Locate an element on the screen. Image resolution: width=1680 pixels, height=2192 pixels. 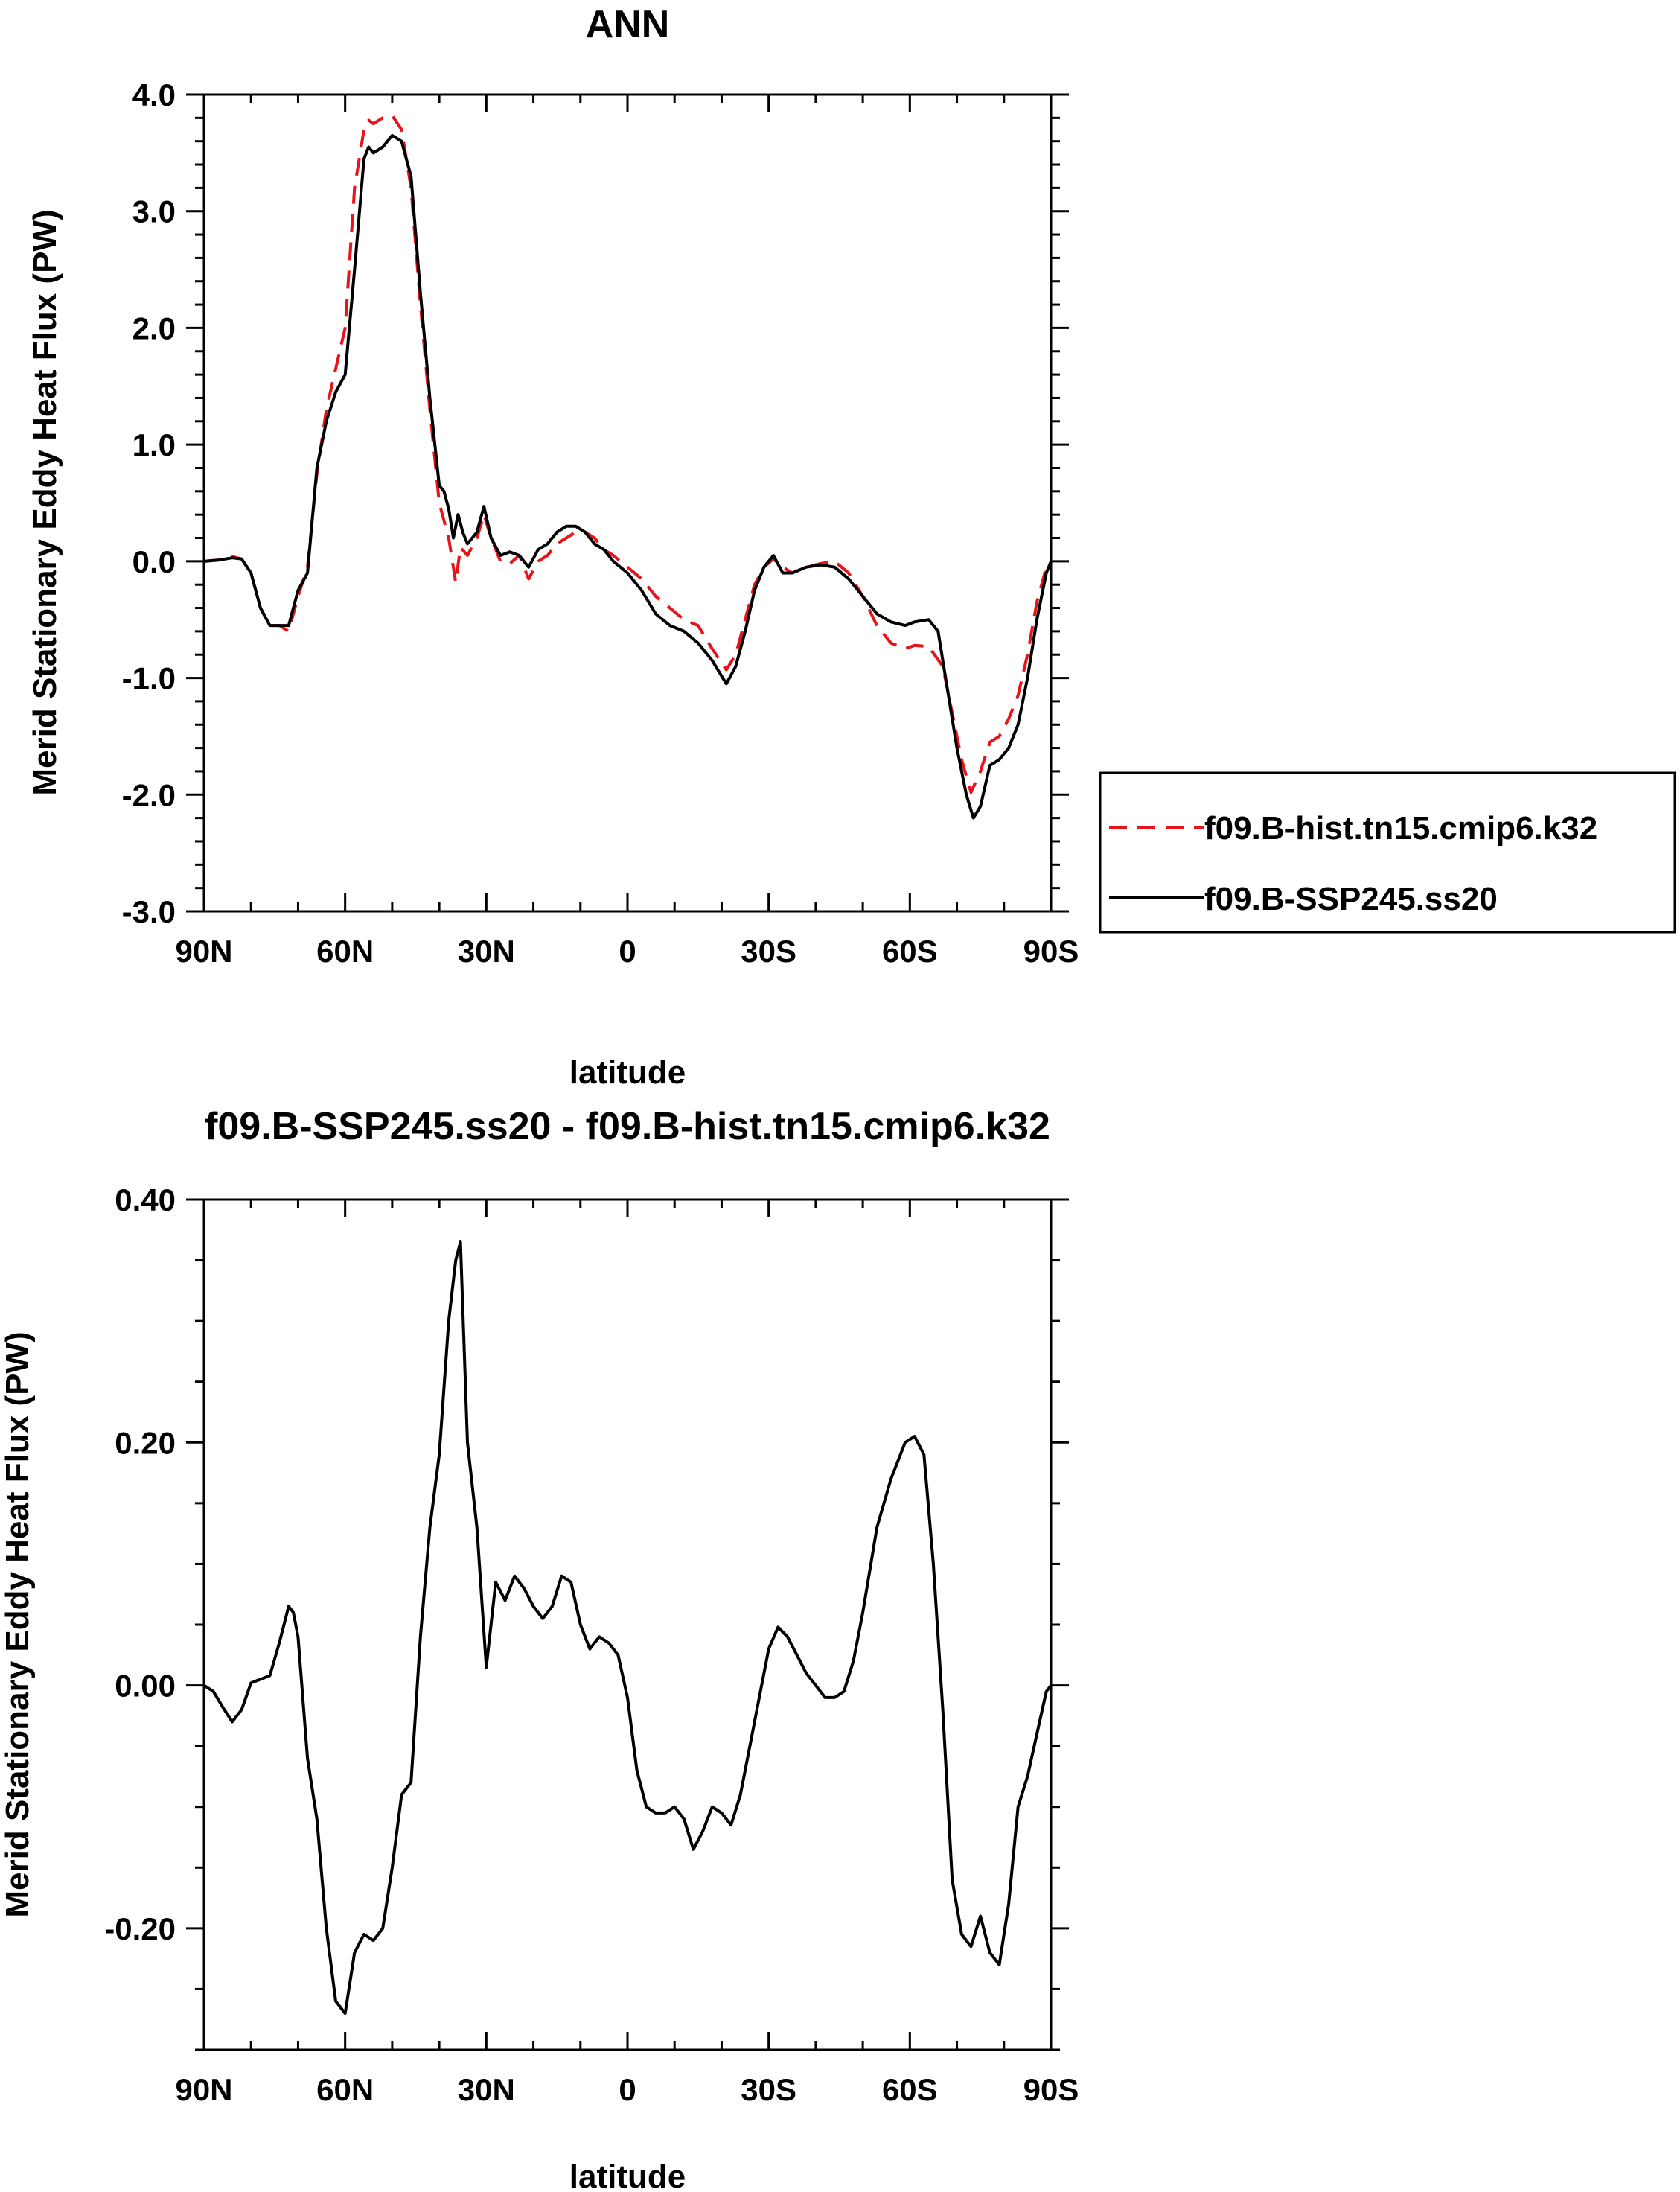
top-x-tick-label: 30S is located at coordinates (768, 951).